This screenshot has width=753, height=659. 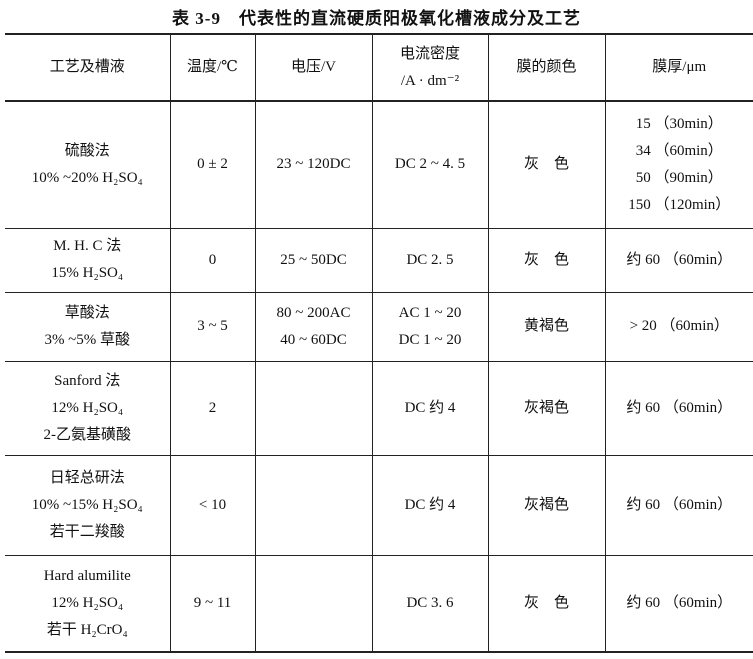 I want to click on current-density-cell-line: DC 3. 6, so click(x=430, y=602).